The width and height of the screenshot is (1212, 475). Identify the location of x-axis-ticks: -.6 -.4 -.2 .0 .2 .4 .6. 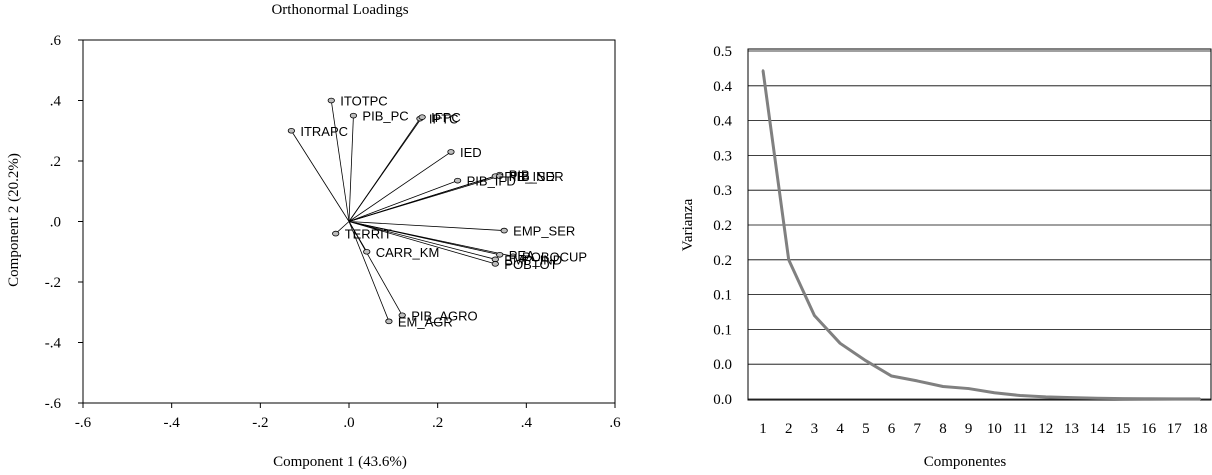
(348, 417).